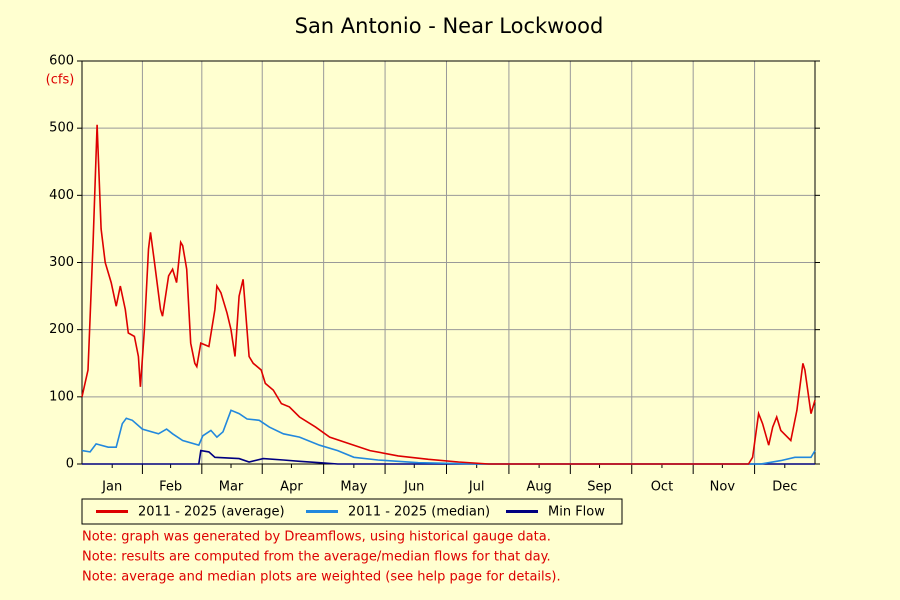 The height and width of the screenshot is (600, 900). I want to click on y-tick-label: 300, so click(61, 262).